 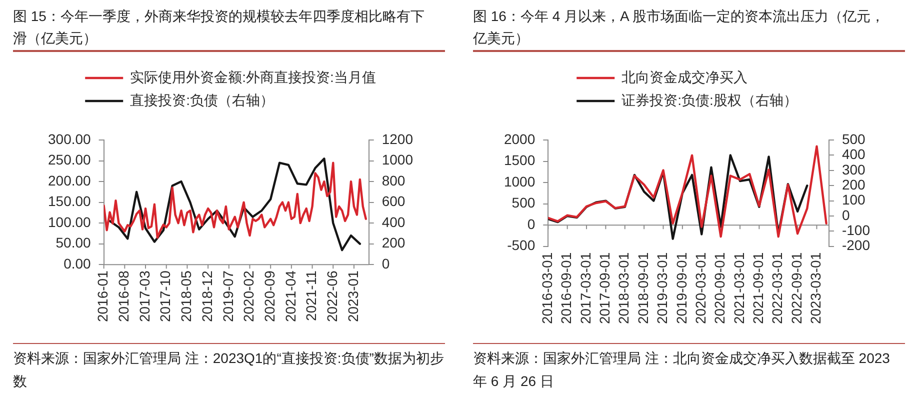 I want to click on x-tick-label: 2019-07, so click(x=228, y=296).